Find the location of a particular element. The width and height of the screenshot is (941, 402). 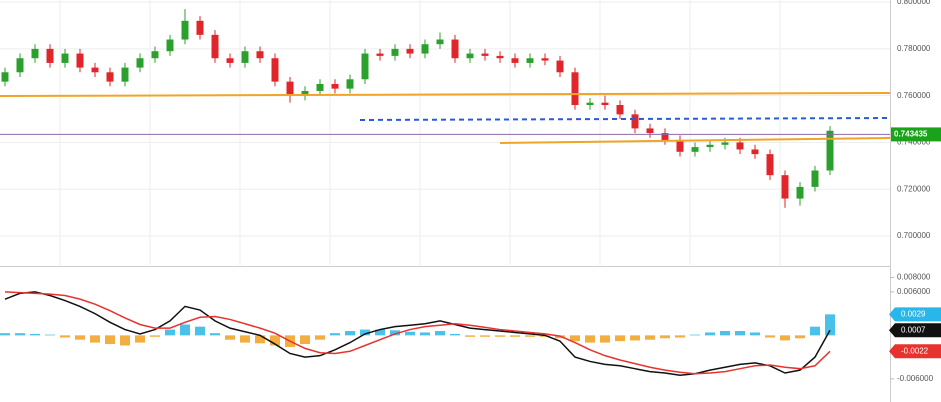

y-tick-label: 0.720000 is located at coordinates (914, 188).